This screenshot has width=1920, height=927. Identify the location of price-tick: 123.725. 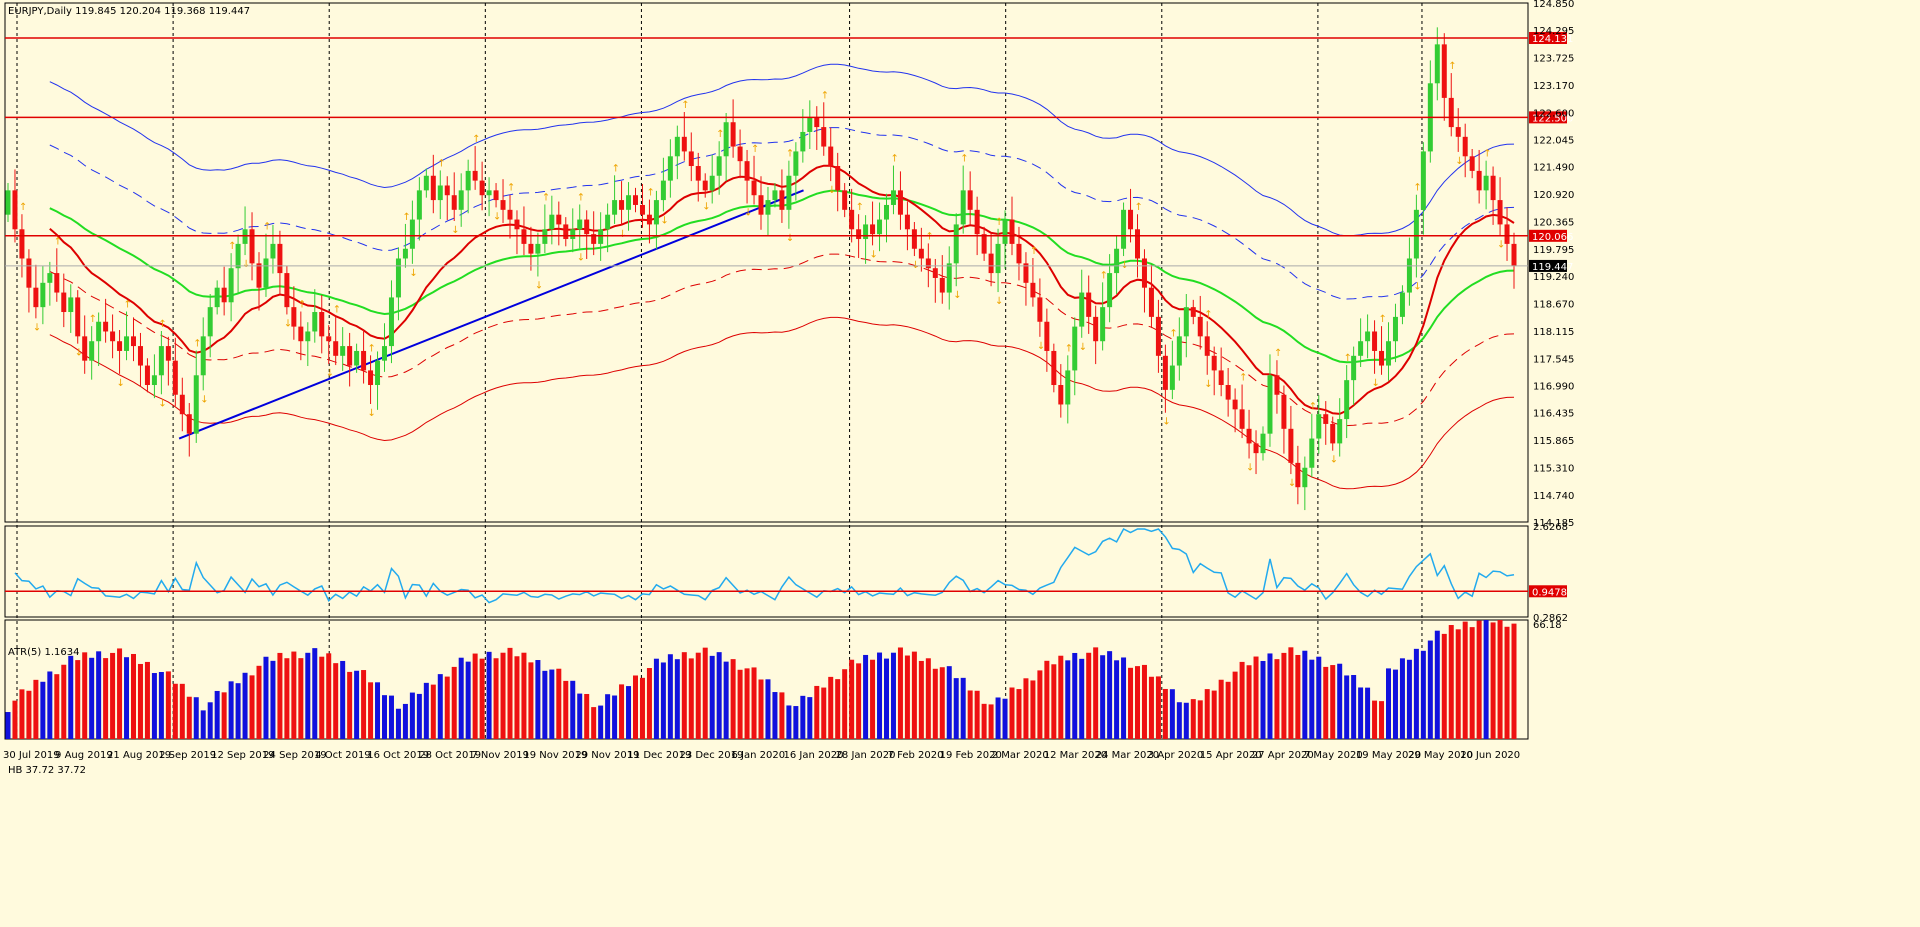
(1553, 59).